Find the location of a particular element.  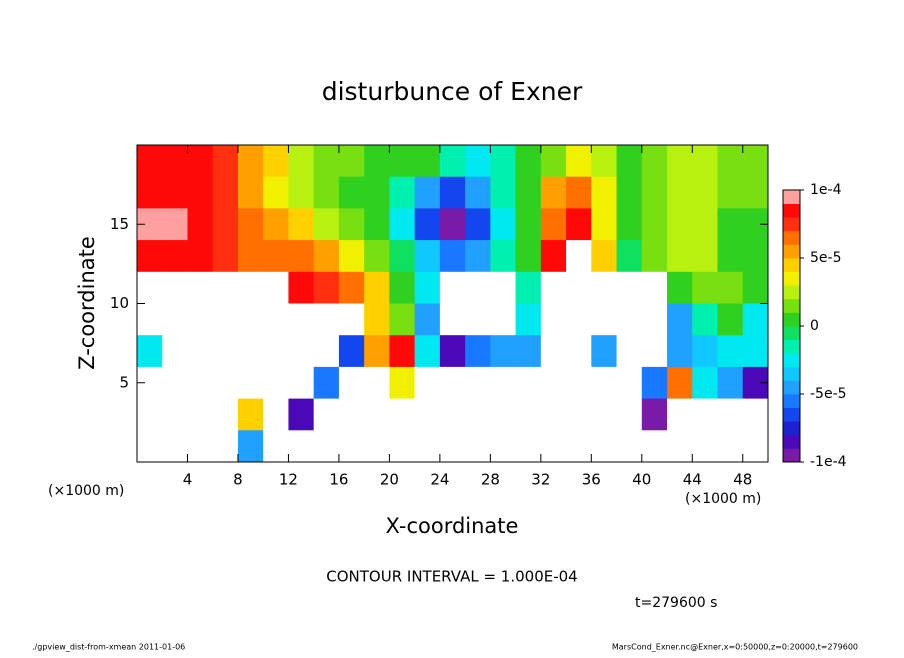

colorbar-tick-label: -5e-5 is located at coordinates (828, 394).